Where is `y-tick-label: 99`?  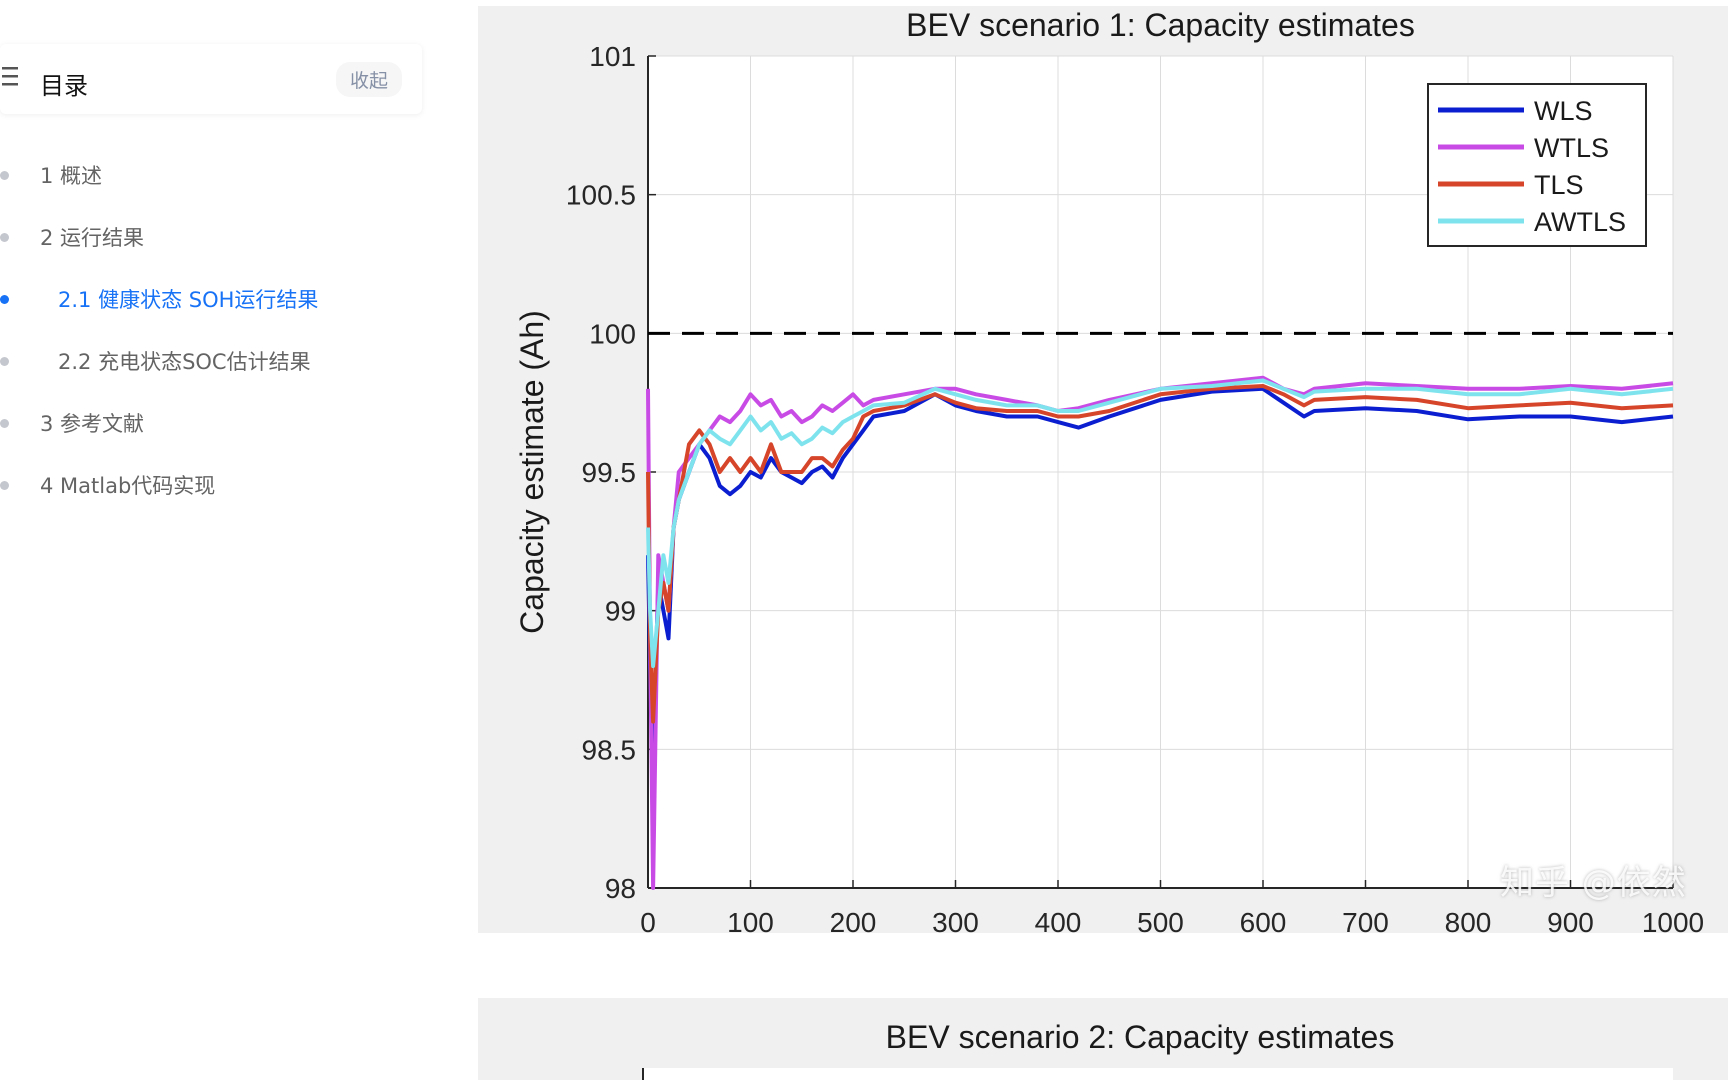 y-tick-label: 99 is located at coordinates (620, 611).